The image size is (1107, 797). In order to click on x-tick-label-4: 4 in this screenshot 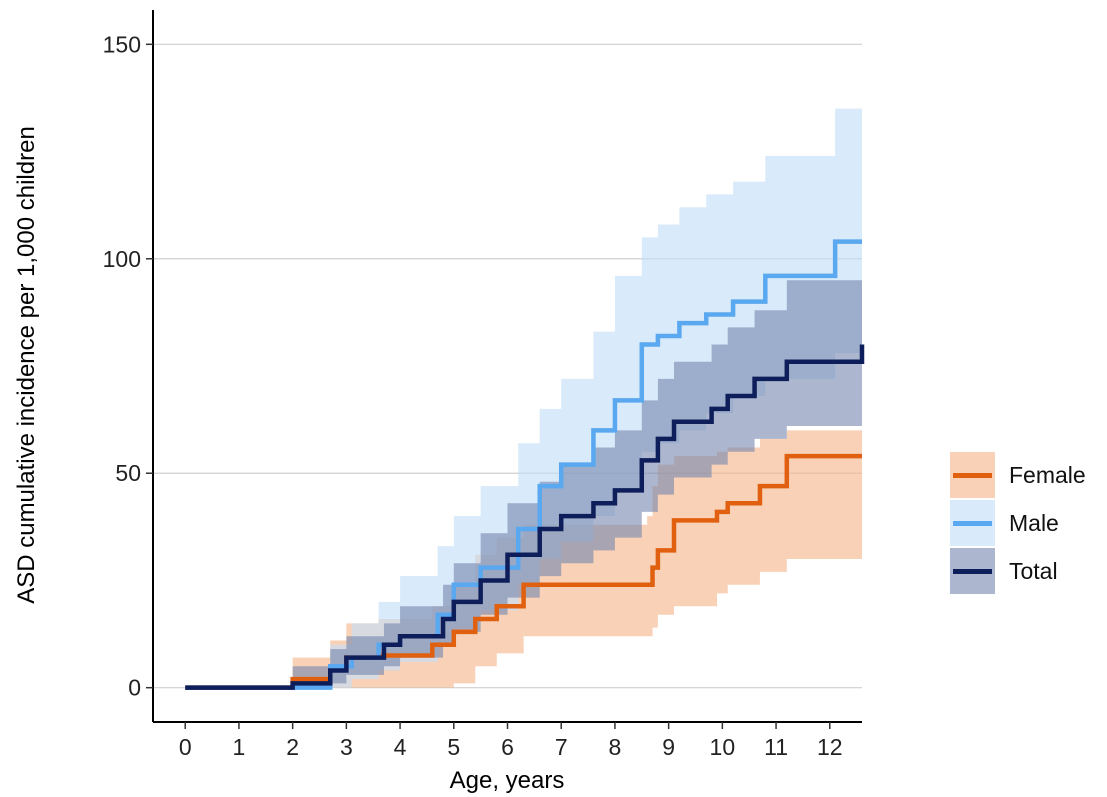, I will do `click(400, 747)`.